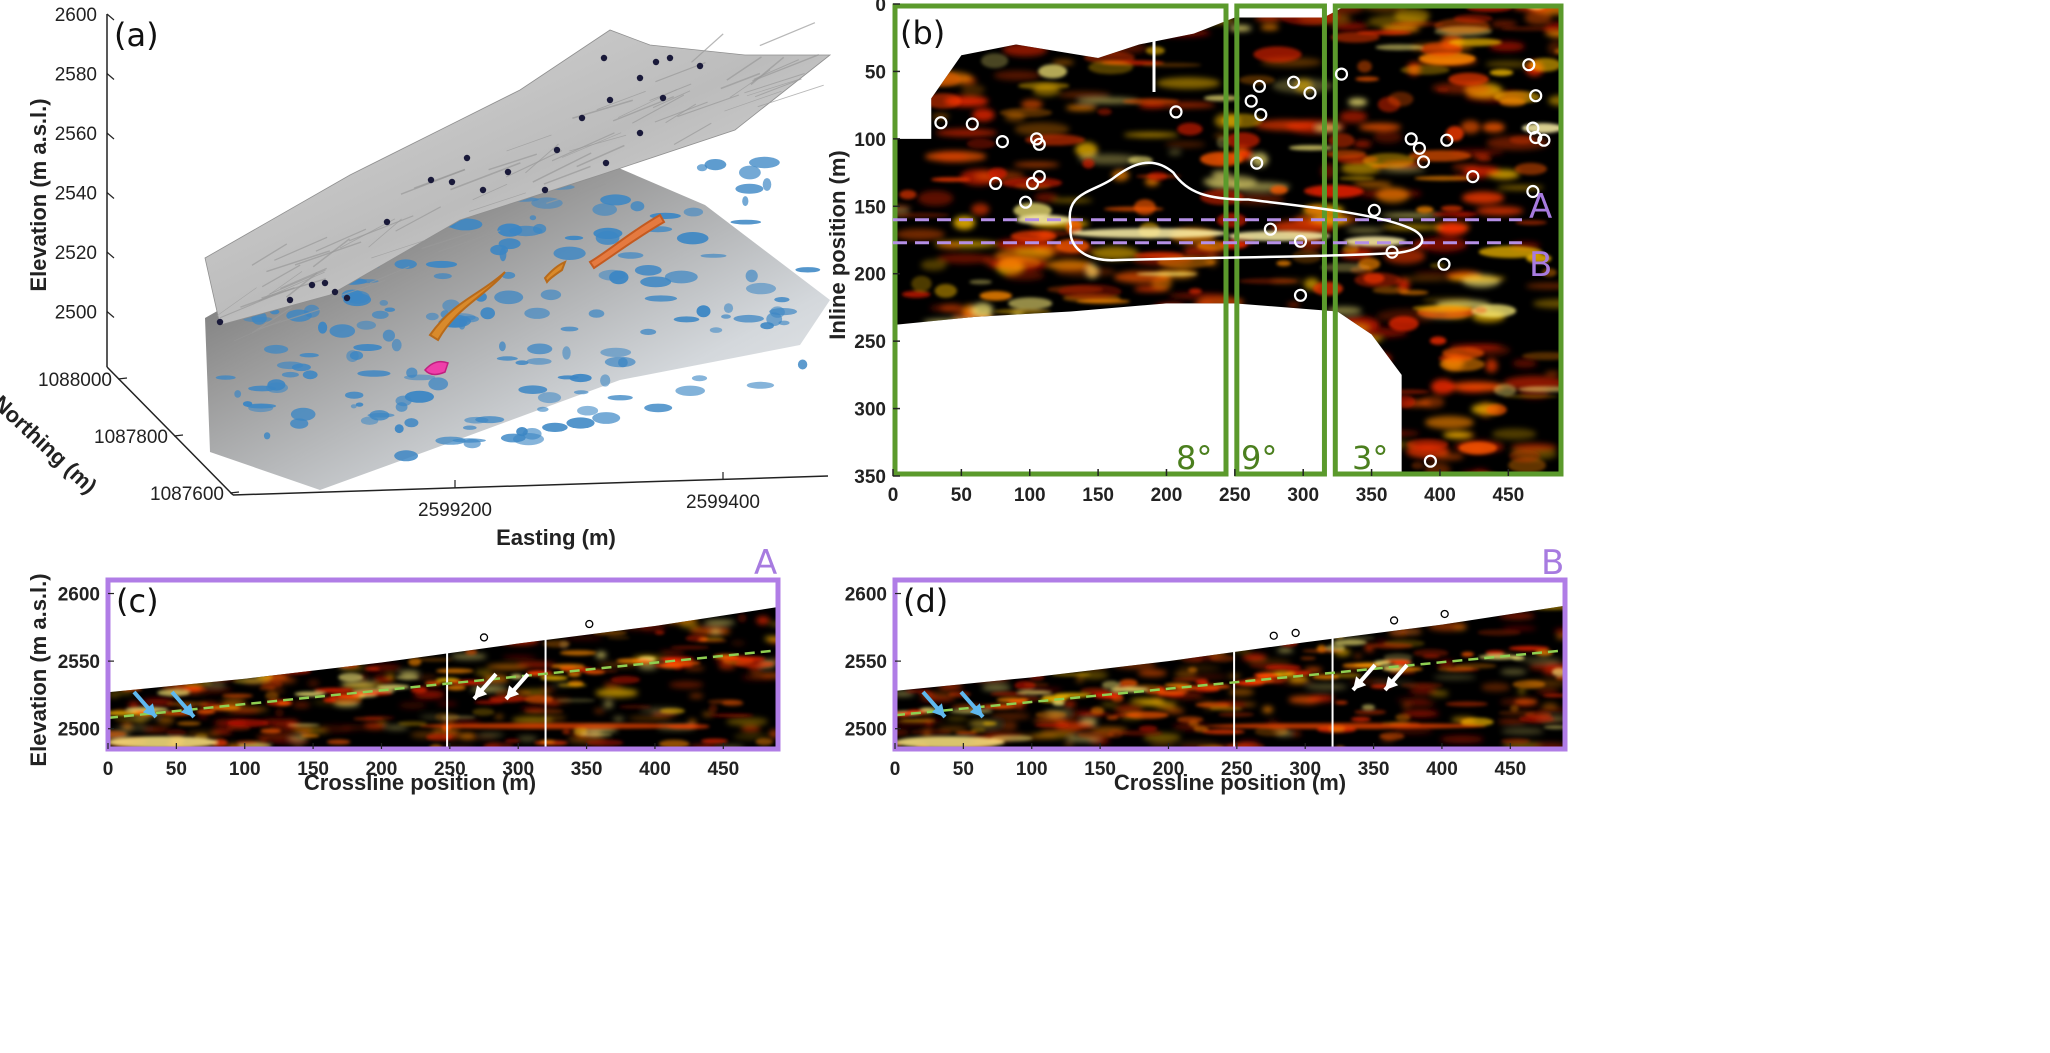 This screenshot has height=1053, width=2050. I want to click on y-tick-label: 1088000, so click(75, 380).